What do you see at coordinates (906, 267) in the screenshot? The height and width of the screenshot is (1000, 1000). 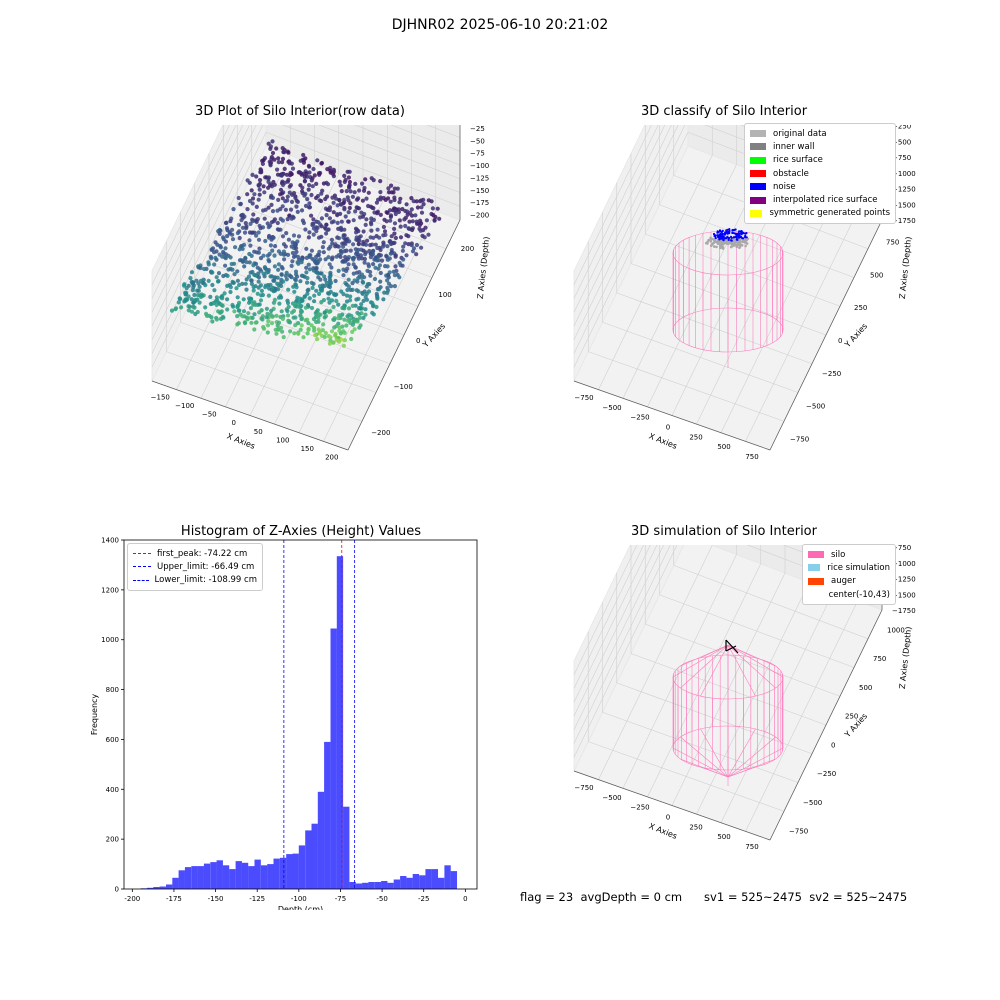 I see `z-axis-label: Z Axies (Depth)` at bounding box center [906, 267].